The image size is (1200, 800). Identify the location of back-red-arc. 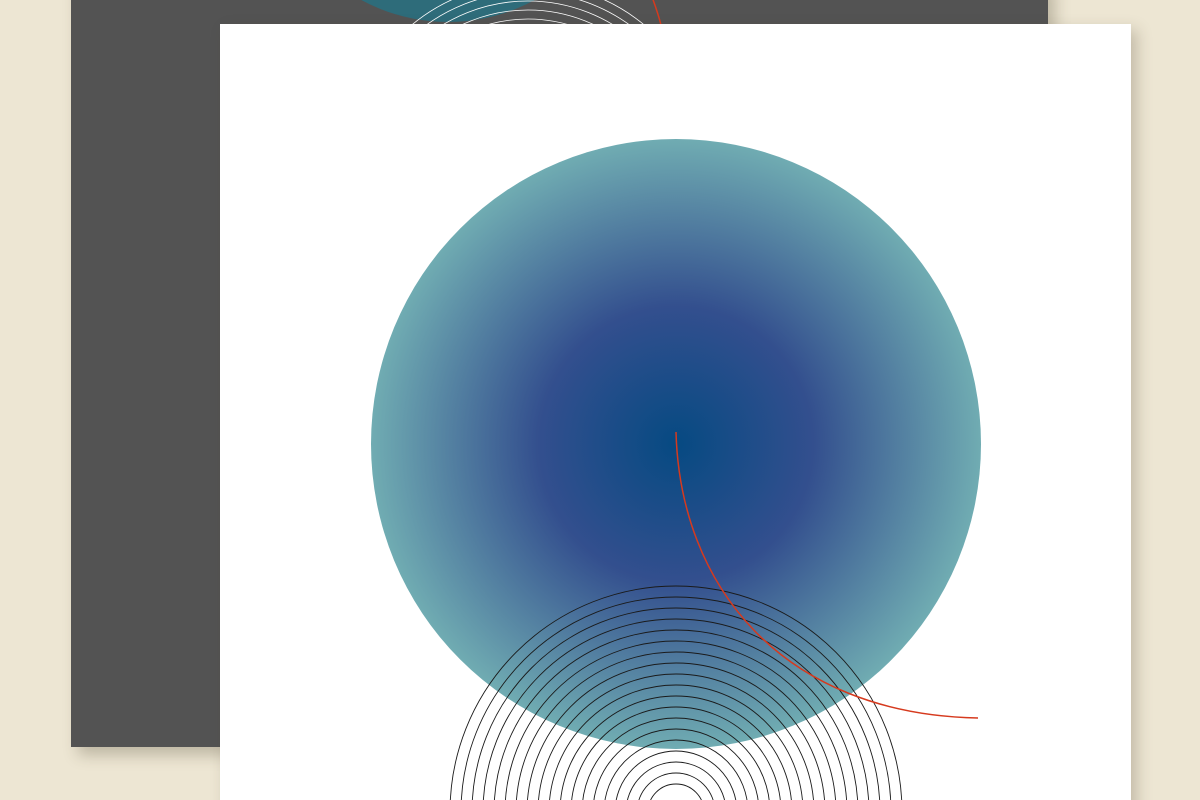
(657, 13).